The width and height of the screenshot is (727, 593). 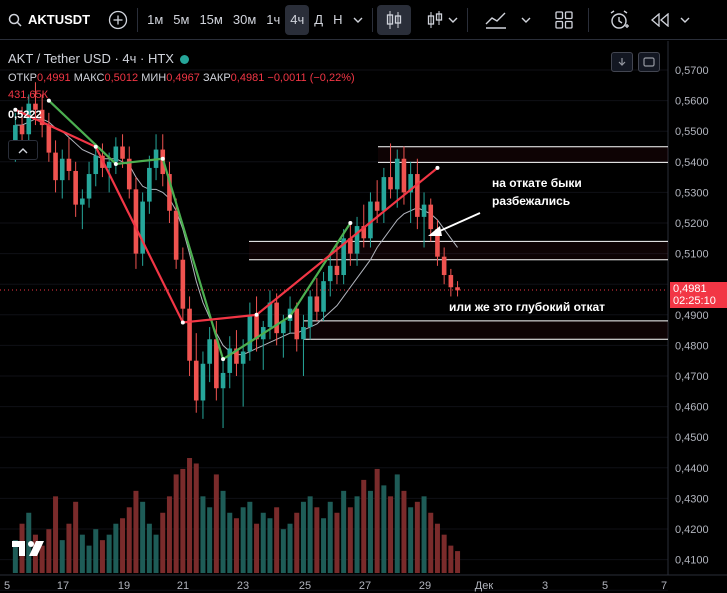 I want to click on current-price-badge: 0,4981 02:25:10, so click(x=698, y=295).